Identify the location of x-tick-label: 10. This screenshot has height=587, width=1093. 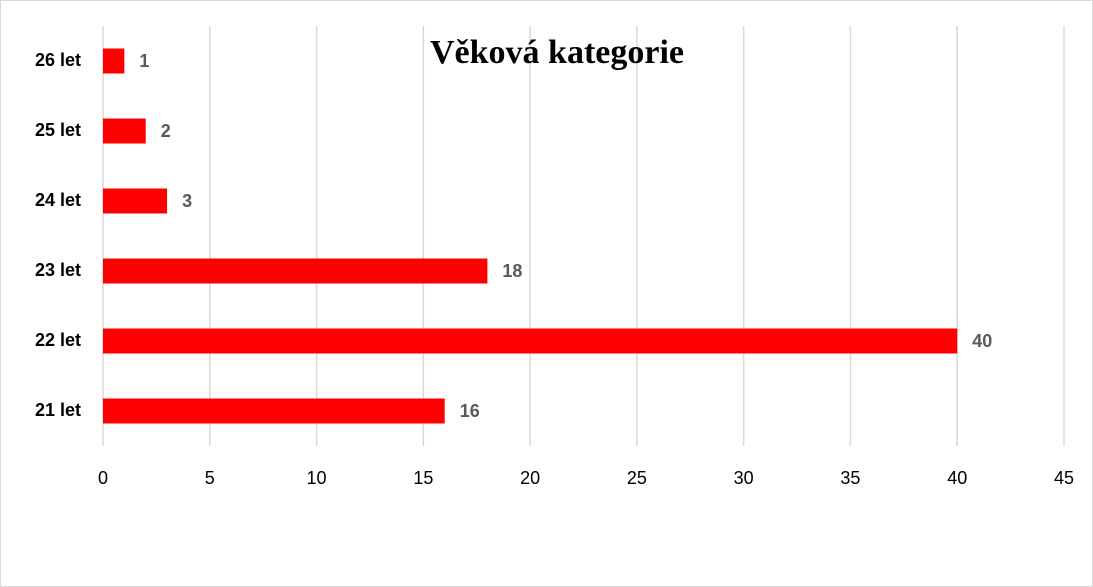
(317, 478).